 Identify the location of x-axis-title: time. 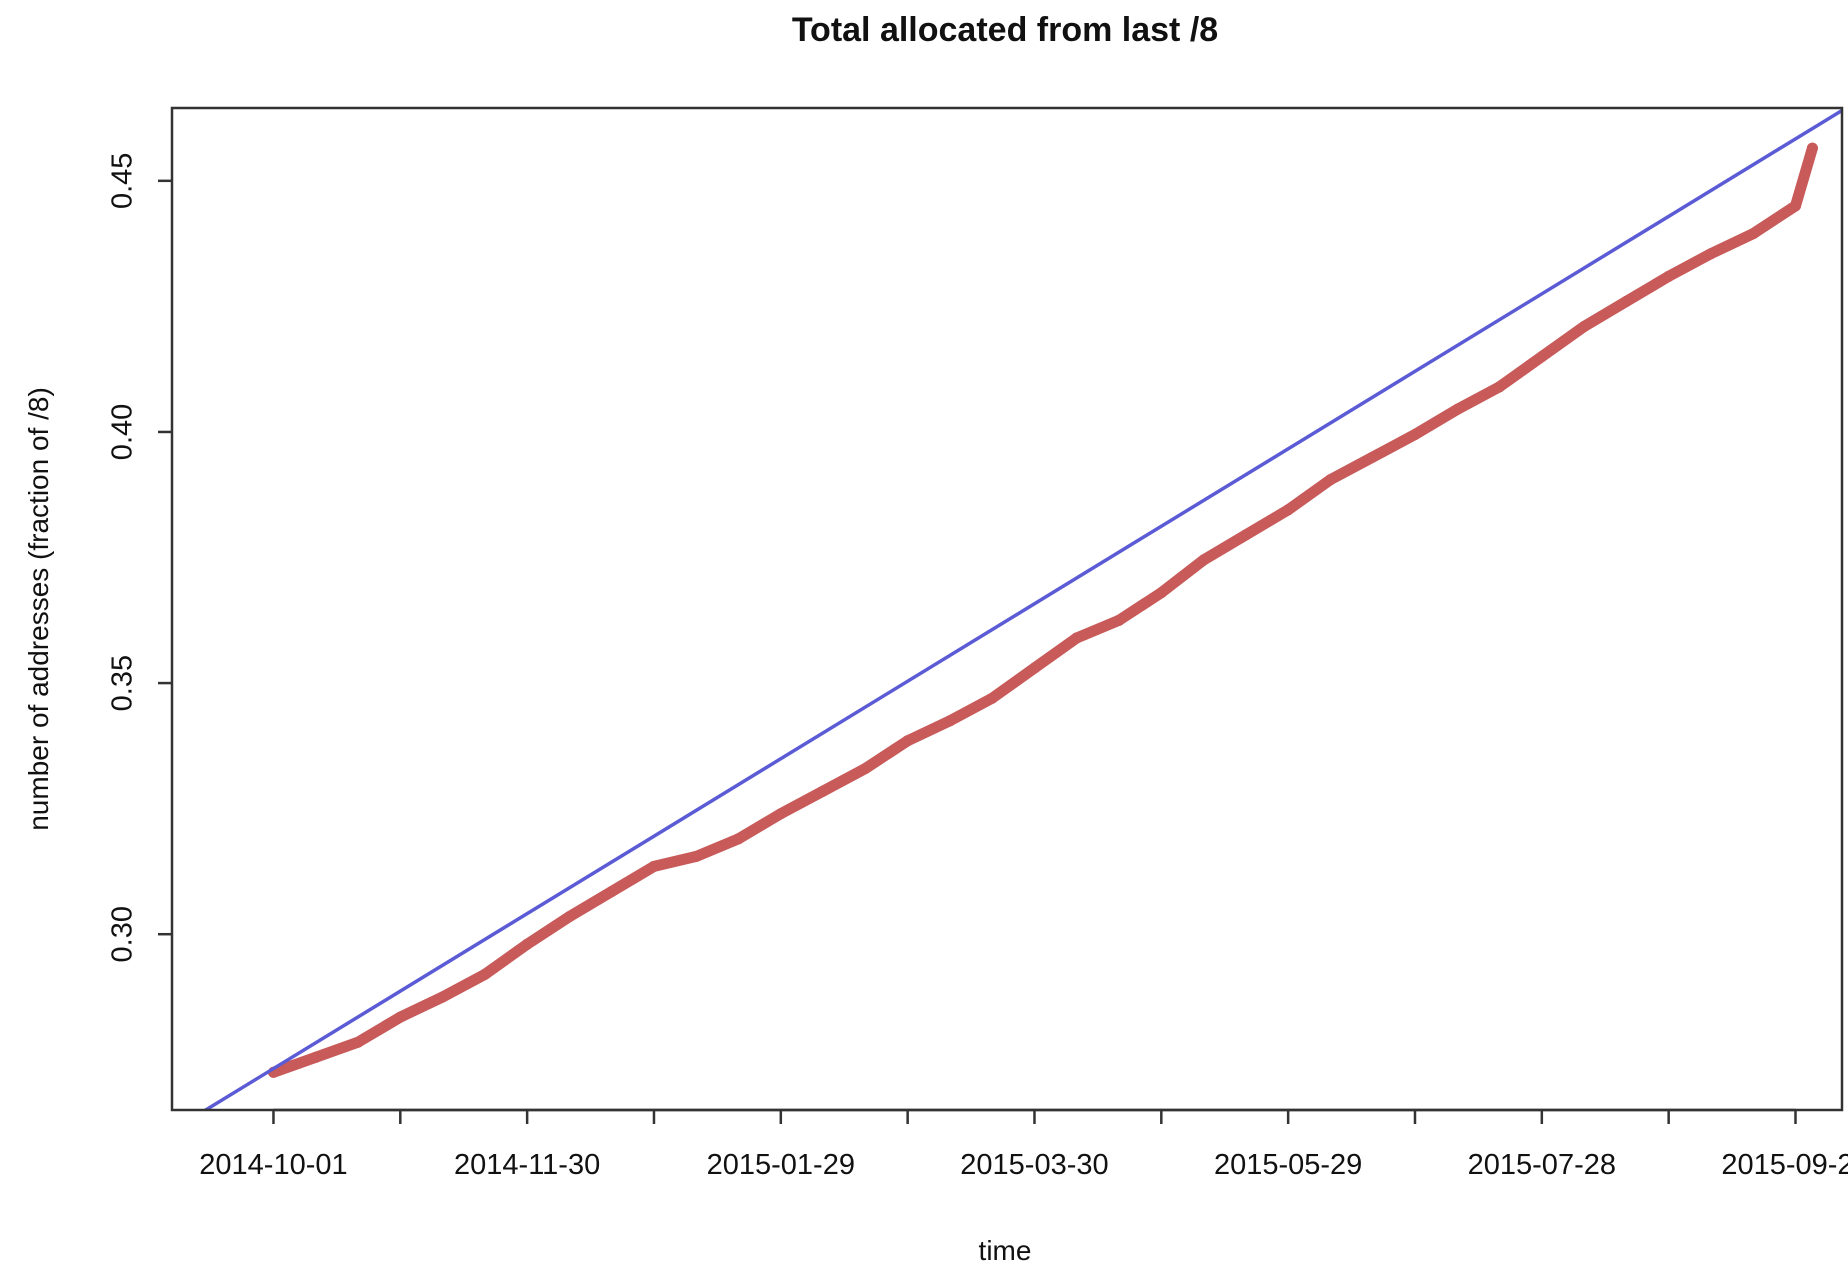
(1005, 1250).